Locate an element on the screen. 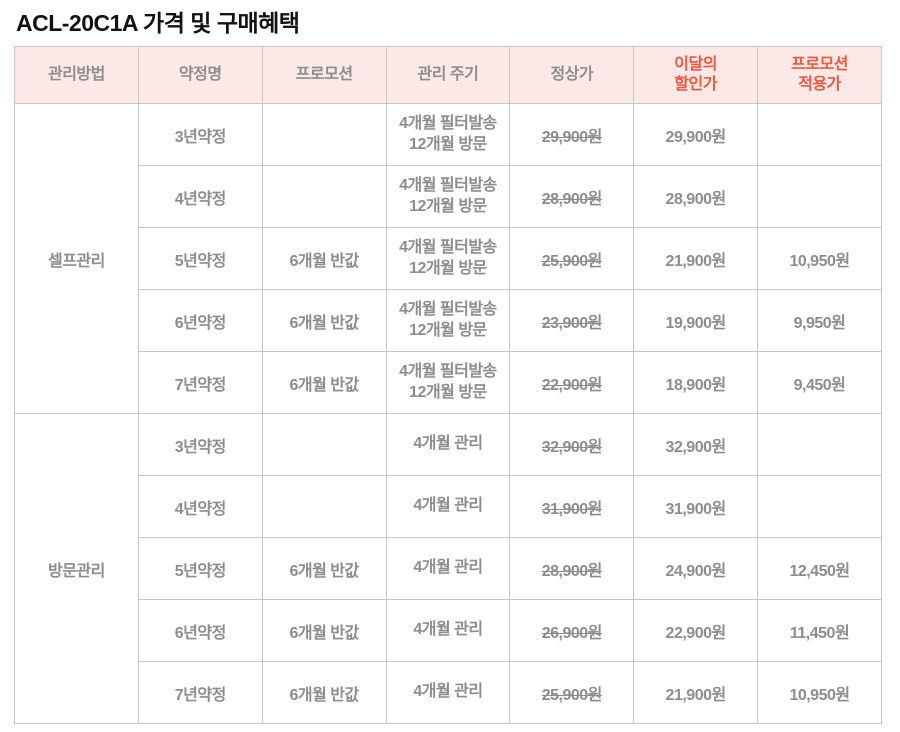 The height and width of the screenshot is (732, 900). cell-normal-price: 22,900원 is located at coordinates (572, 382).